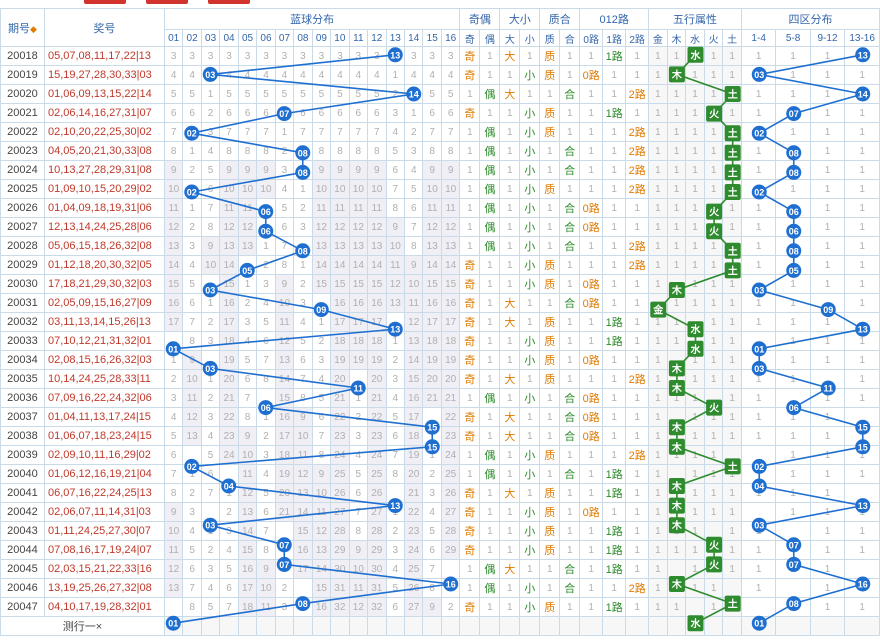 The width and height of the screenshot is (880, 640). I want to click on blue-cell: 2, so click(173, 379).